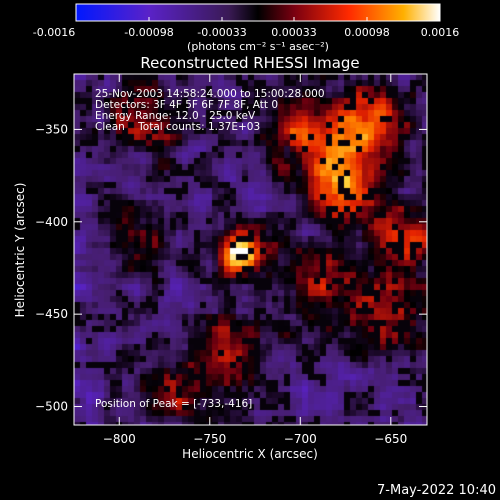 This screenshot has width=500, height=500. What do you see at coordinates (54, 32) in the screenshot?
I see `colorbar-tick-label: -0.0016` at bounding box center [54, 32].